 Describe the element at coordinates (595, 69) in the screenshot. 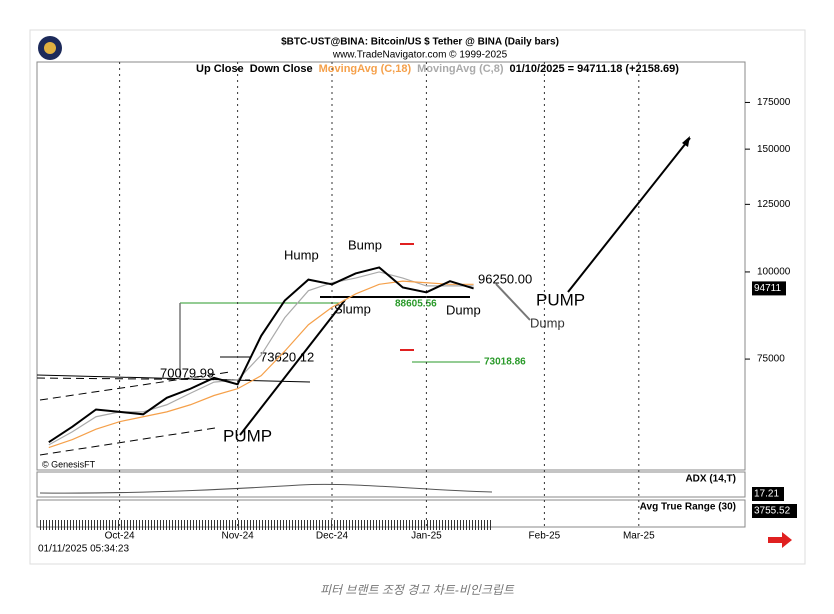

I see `legend-entry: 01/10/2025 = 94711.18 (+2158.69)` at that location.